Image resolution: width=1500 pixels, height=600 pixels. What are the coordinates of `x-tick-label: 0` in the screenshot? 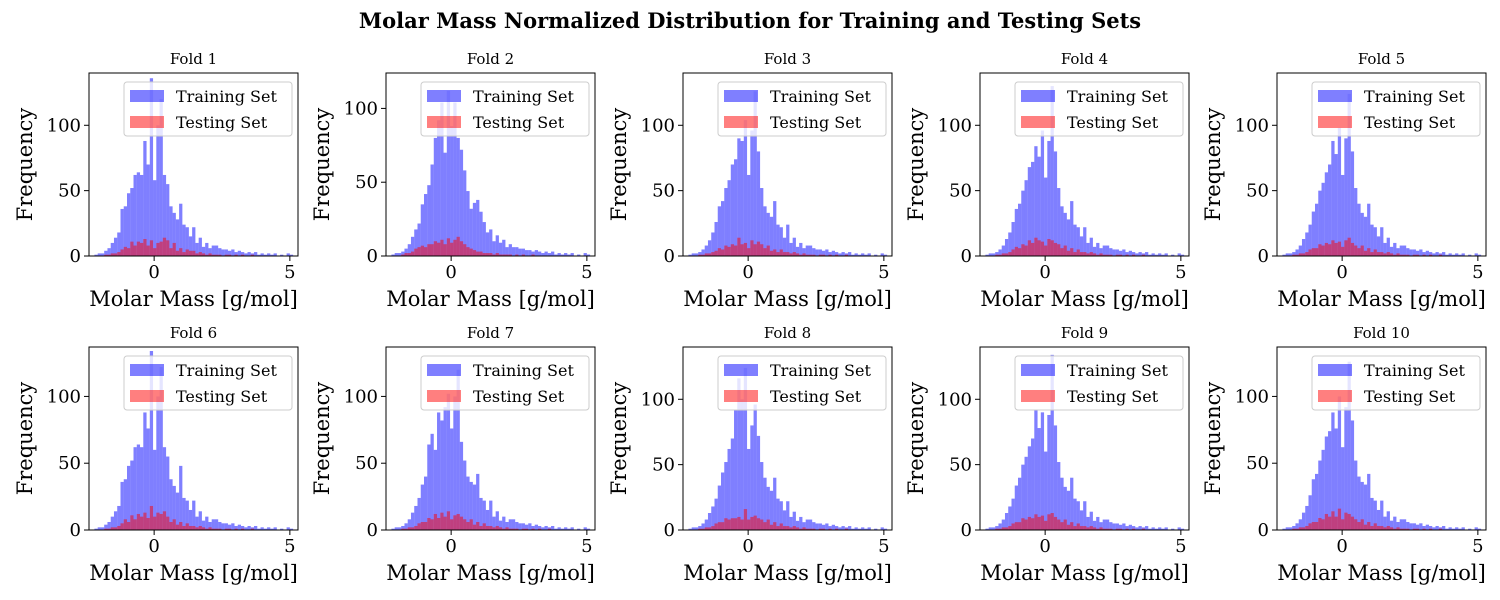 It's located at (1341, 546).